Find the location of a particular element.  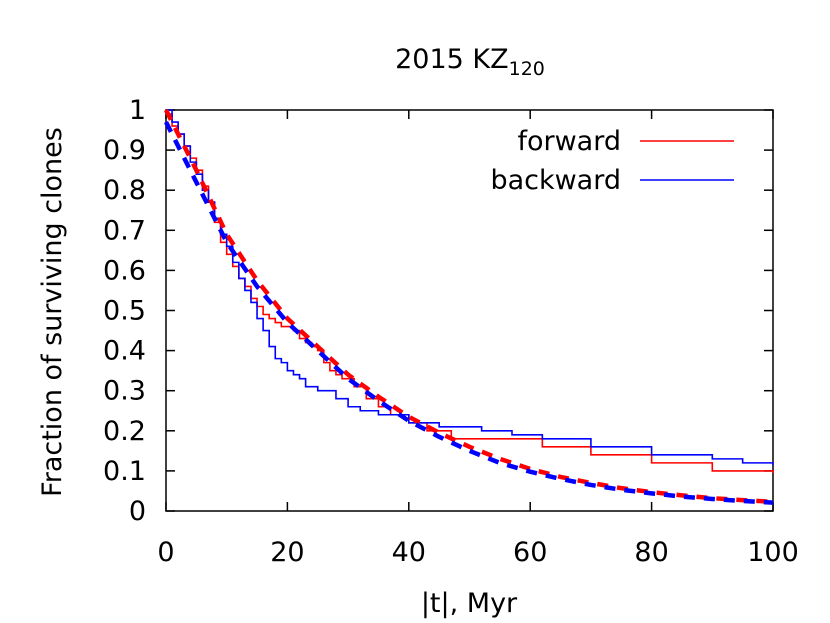

y-tick-label: 0.7 is located at coordinates (124, 230).